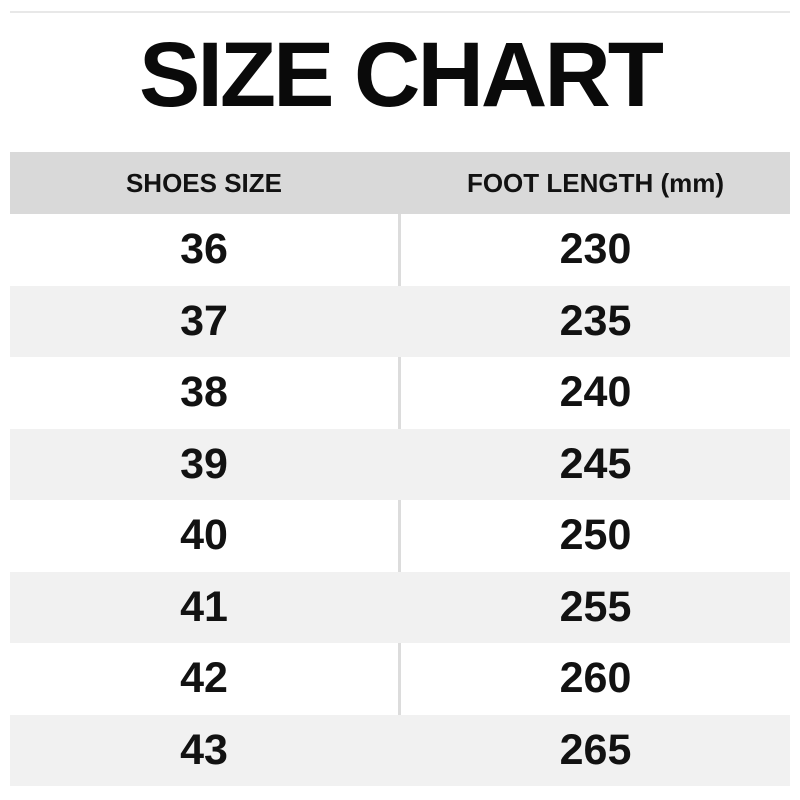 The height and width of the screenshot is (800, 800). What do you see at coordinates (401, 75) in the screenshot?
I see `page-title: SIZE CHART` at bounding box center [401, 75].